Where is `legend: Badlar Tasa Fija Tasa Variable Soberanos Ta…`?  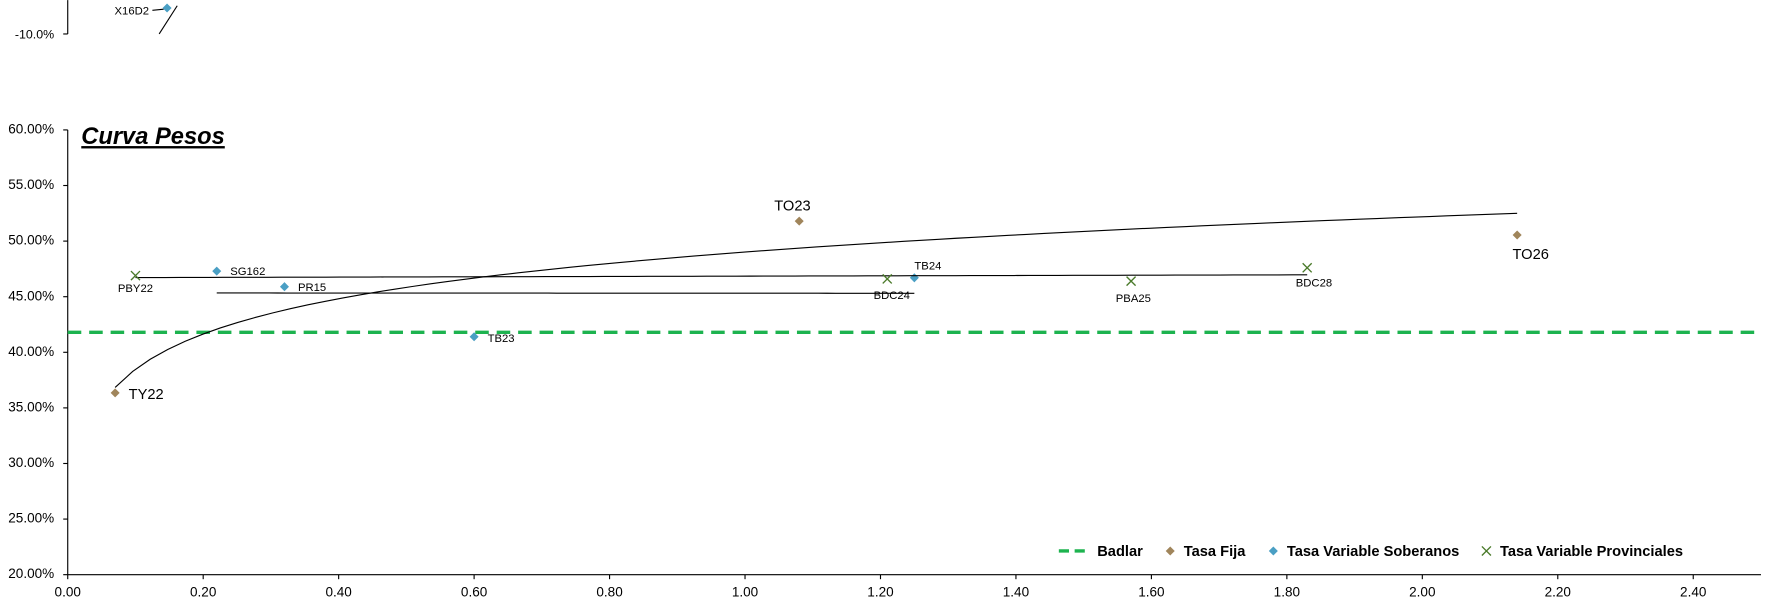 legend: Badlar Tasa Fija Tasa Variable Soberanos Ta… is located at coordinates (1371, 552).